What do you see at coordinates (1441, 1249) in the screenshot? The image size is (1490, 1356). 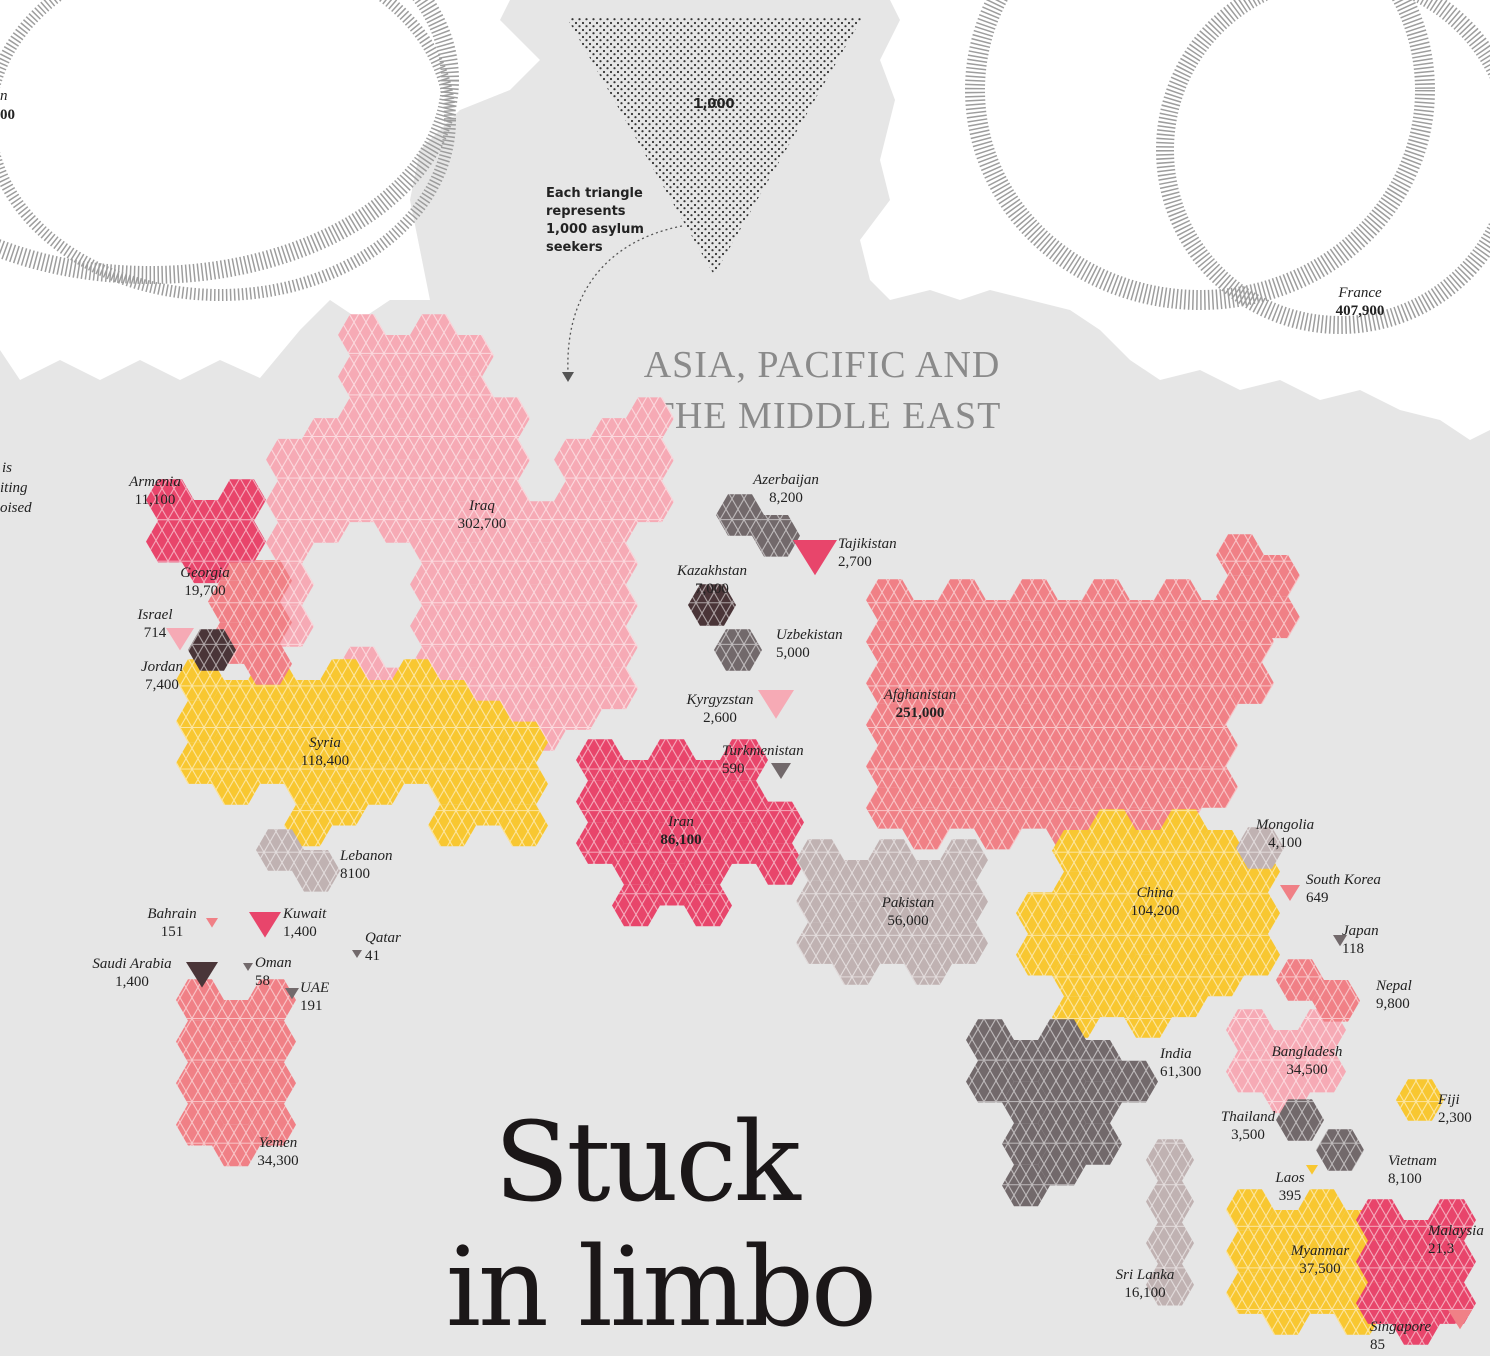 I see `country-value-malaysia: 21,3` at bounding box center [1441, 1249].